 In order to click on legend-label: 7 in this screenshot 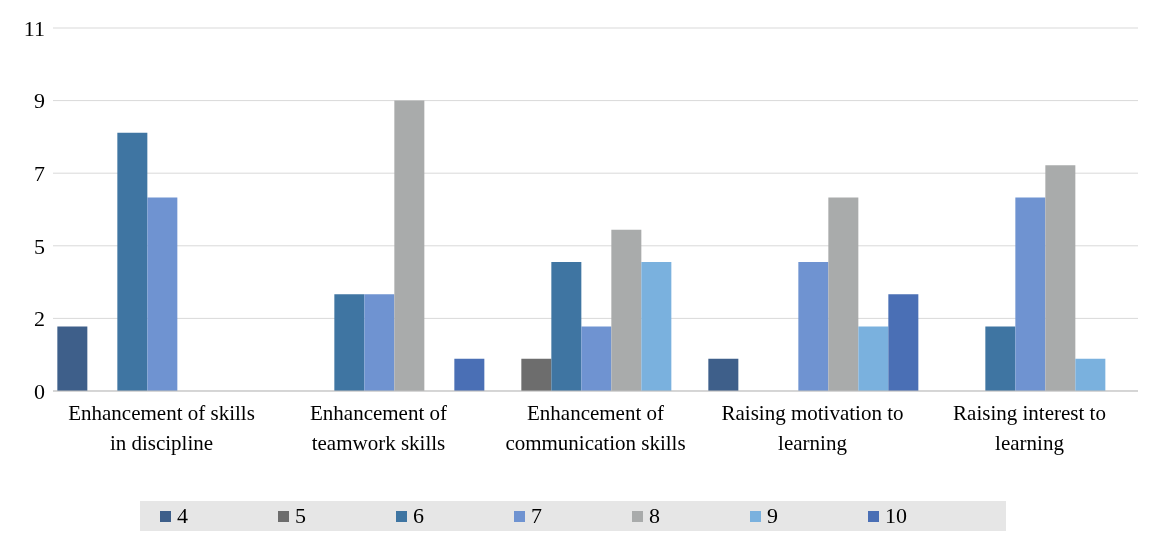, I will do `click(536, 516)`.